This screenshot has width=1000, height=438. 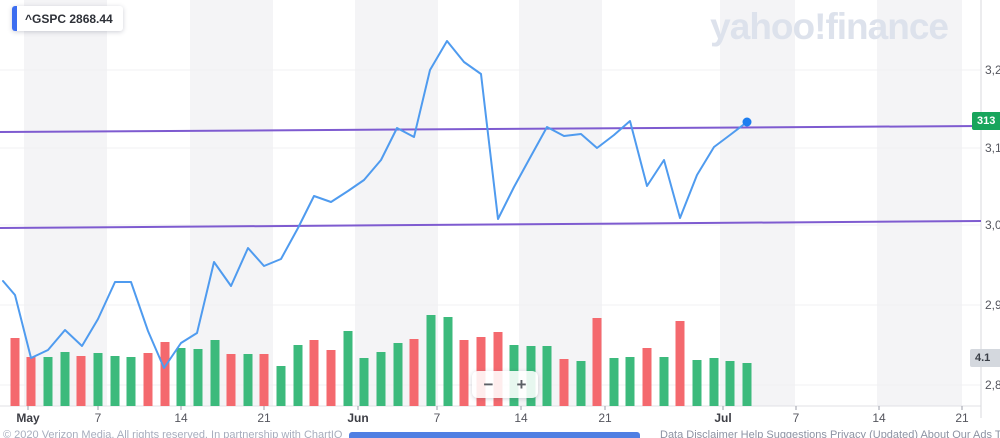 I want to click on yahoo-finance-watermark: yahoo!finance, so click(x=829, y=26).